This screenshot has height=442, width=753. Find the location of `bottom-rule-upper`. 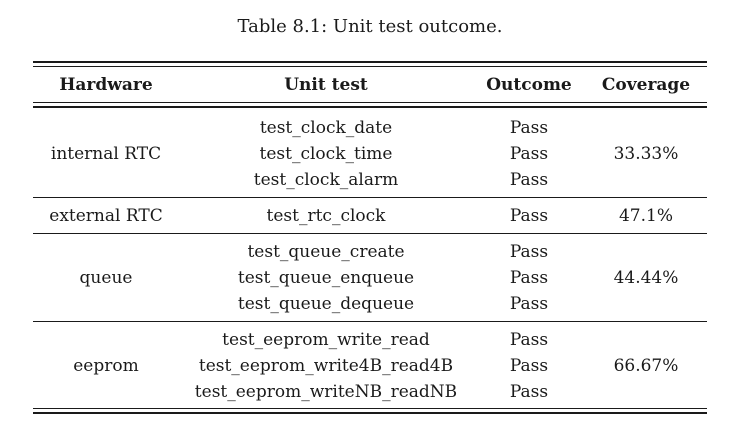

bottom-rule-upper is located at coordinates (370, 408).